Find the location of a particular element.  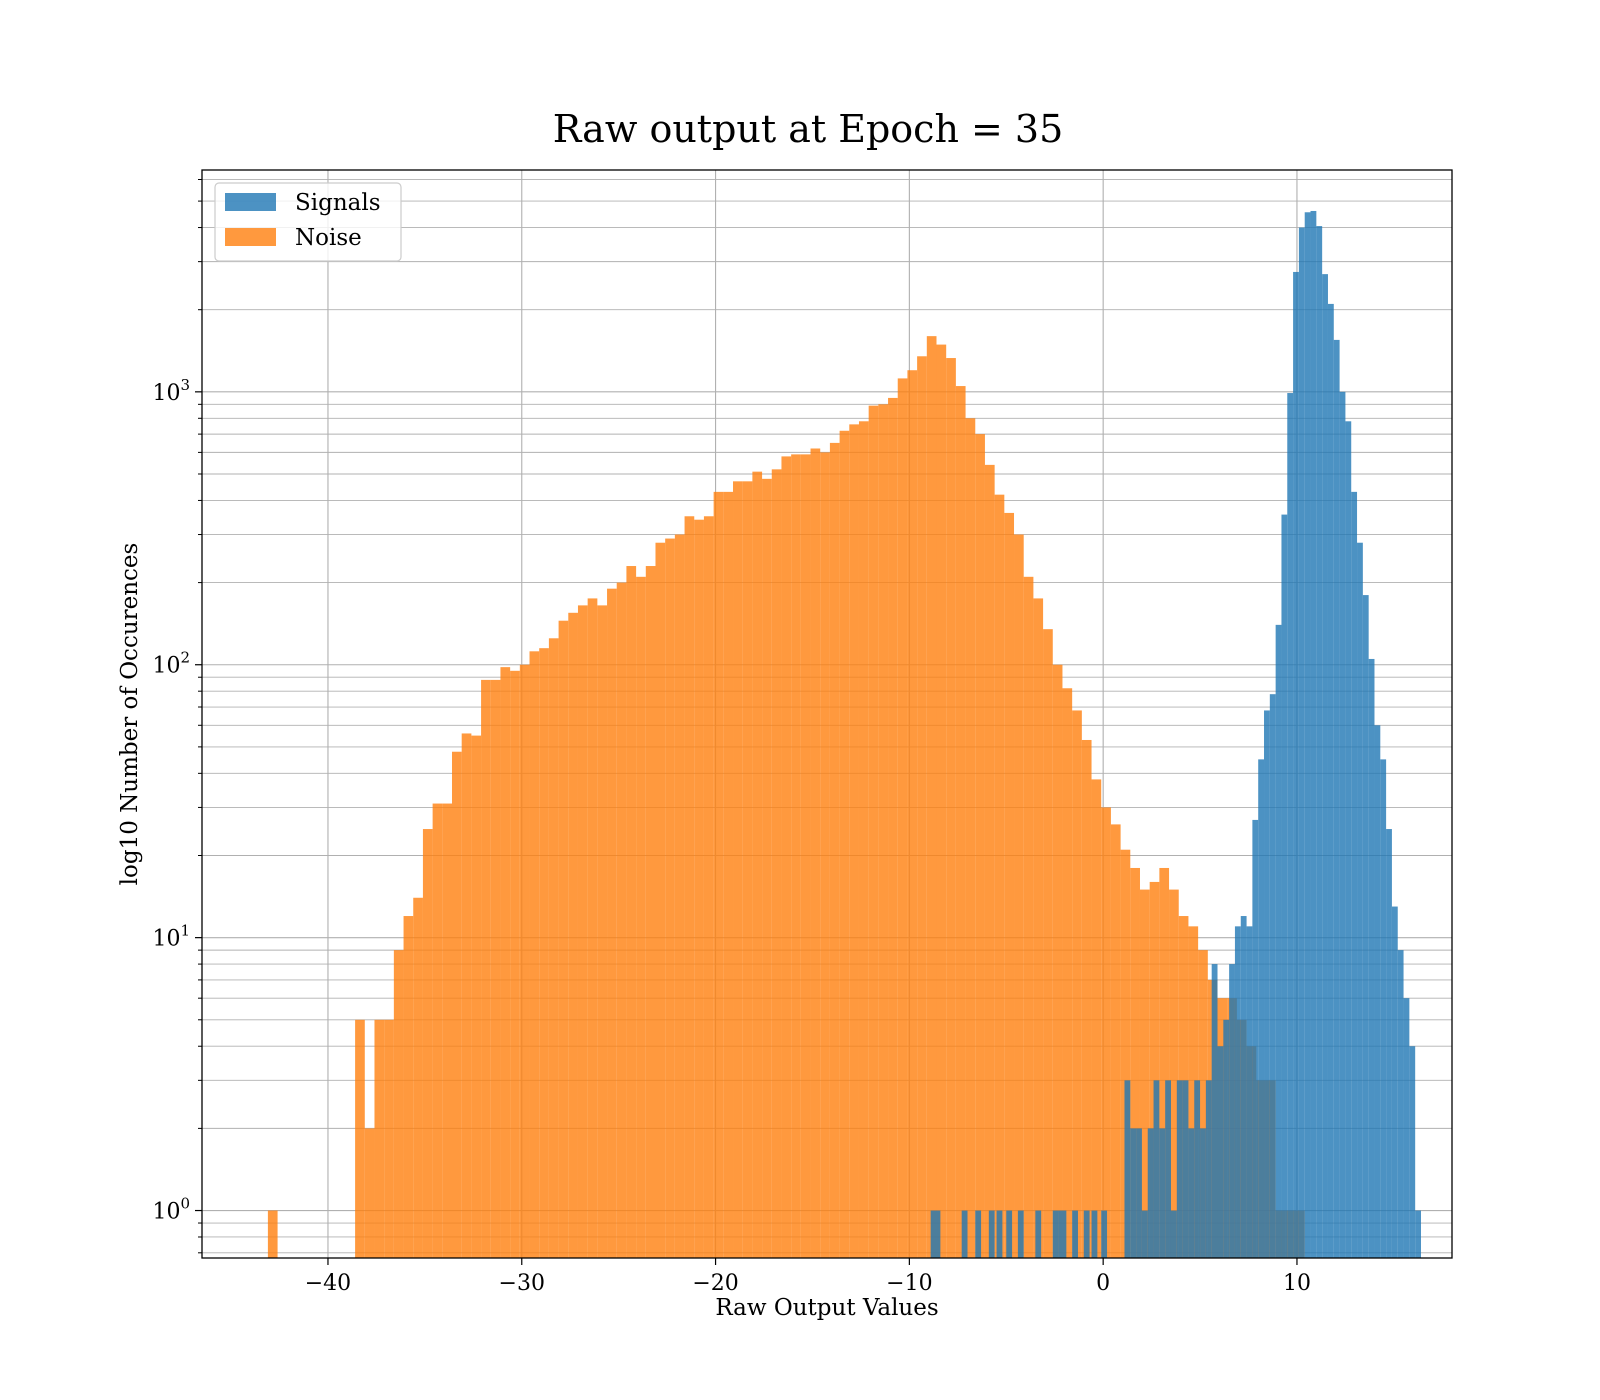

legend-label-noise: Noise is located at coordinates (328, 238).